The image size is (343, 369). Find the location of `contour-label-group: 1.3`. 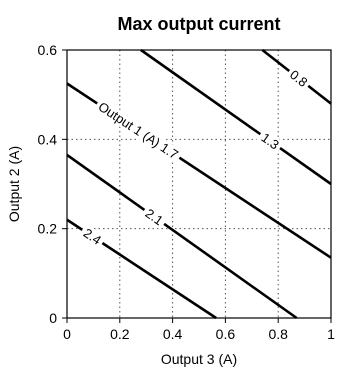

contour-label-group: 1.3 is located at coordinates (270, 141).